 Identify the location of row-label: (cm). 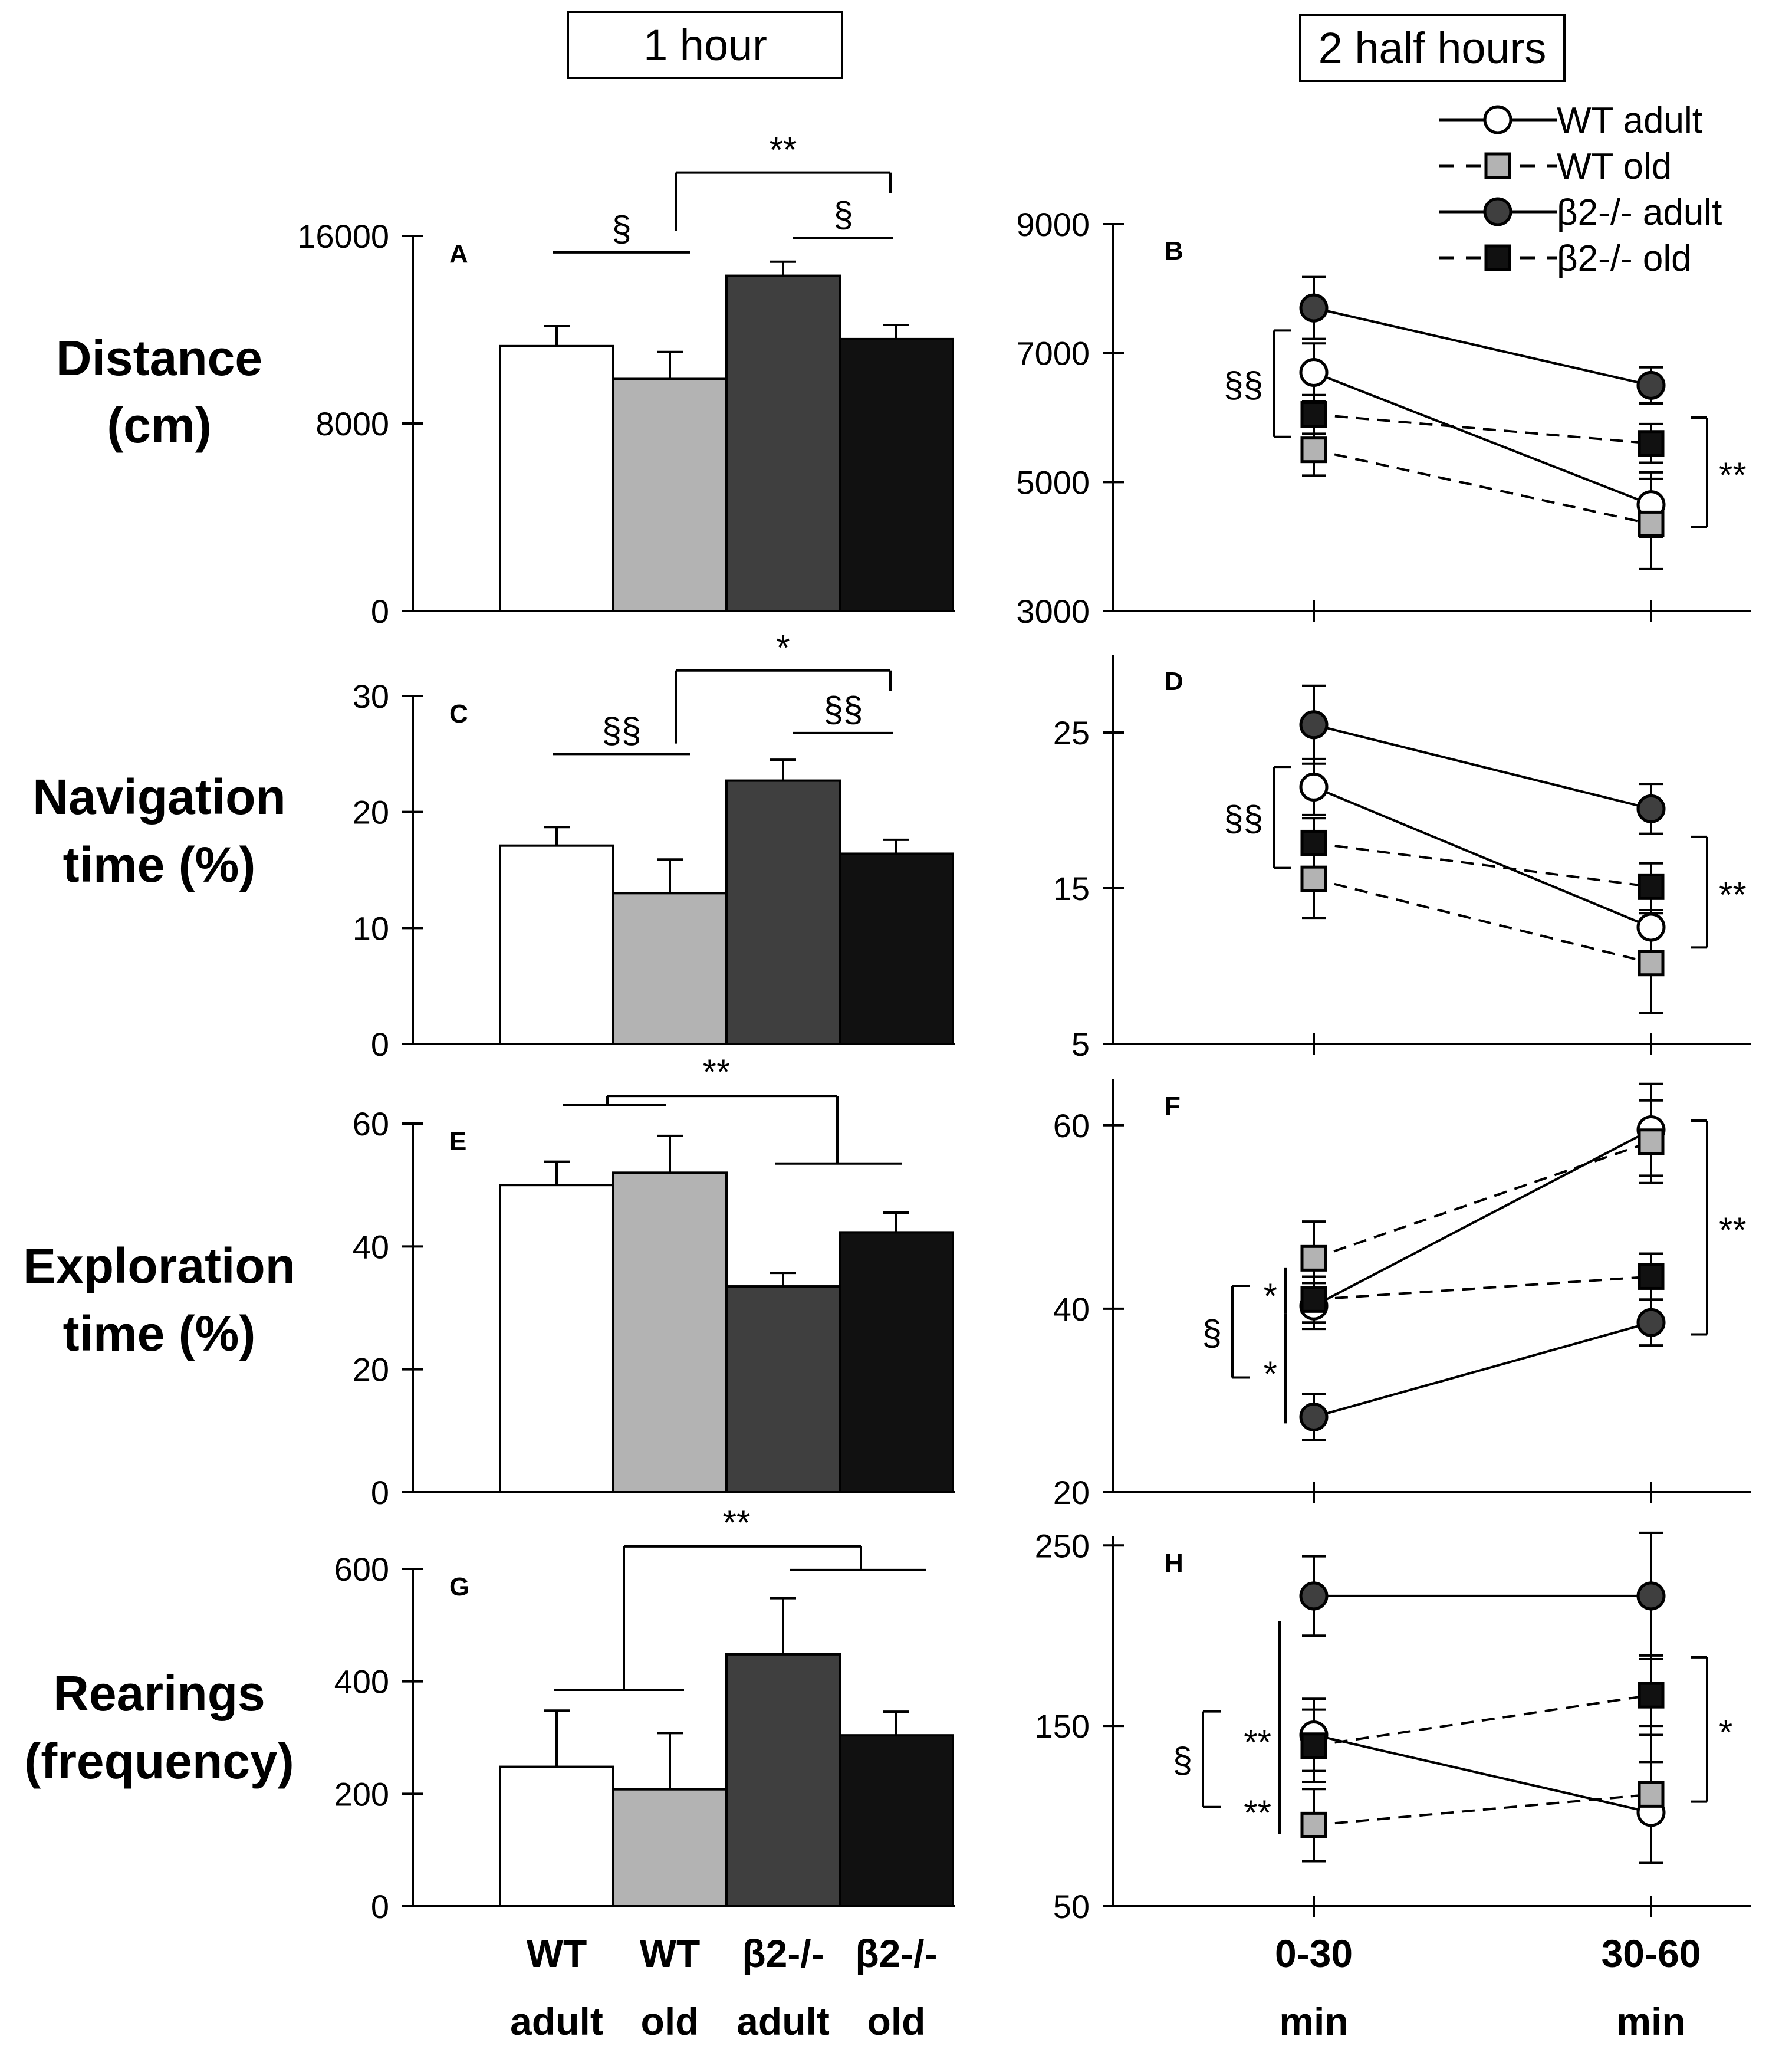
(159, 425).